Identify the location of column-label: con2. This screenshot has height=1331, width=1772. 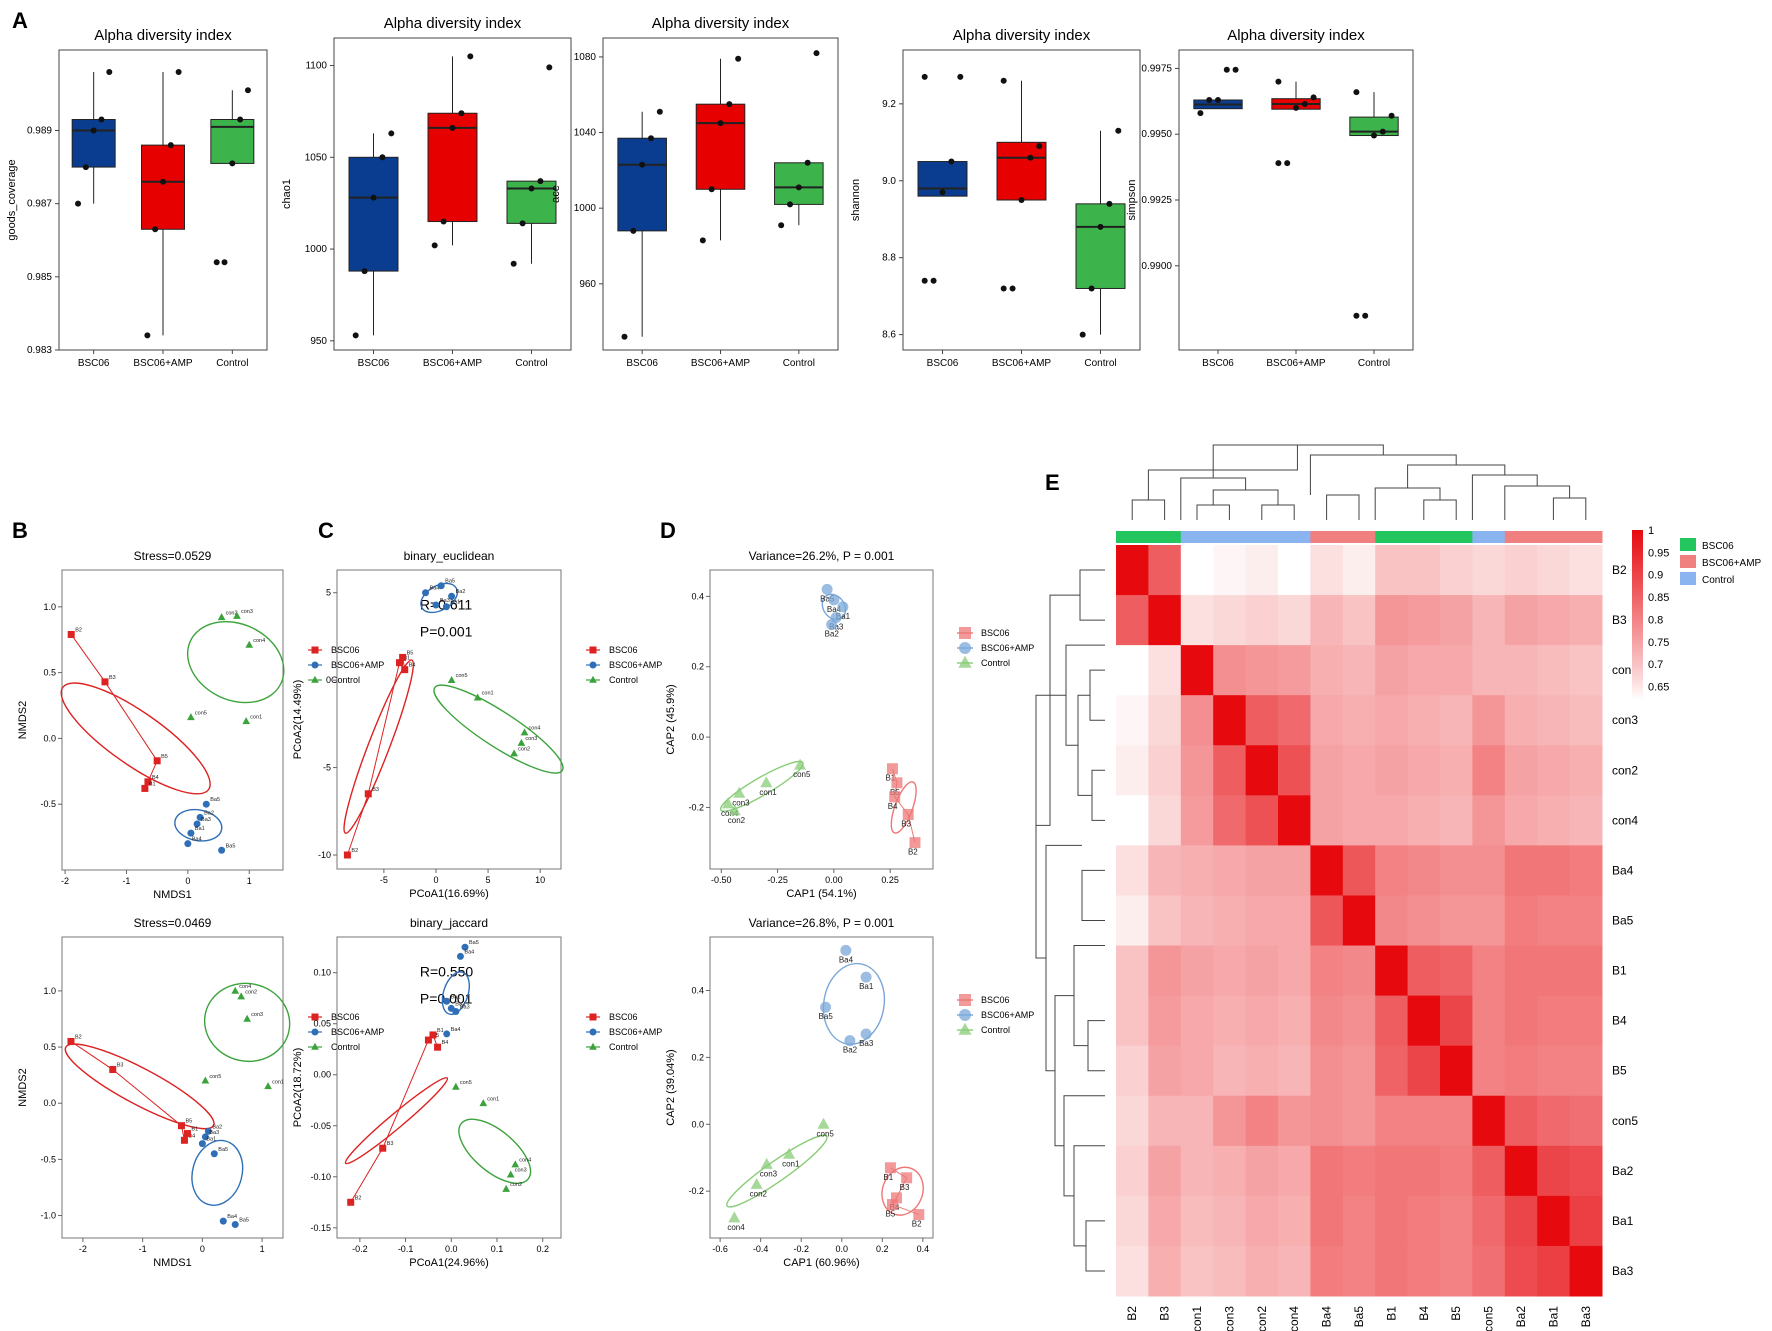
(1262, 1318).